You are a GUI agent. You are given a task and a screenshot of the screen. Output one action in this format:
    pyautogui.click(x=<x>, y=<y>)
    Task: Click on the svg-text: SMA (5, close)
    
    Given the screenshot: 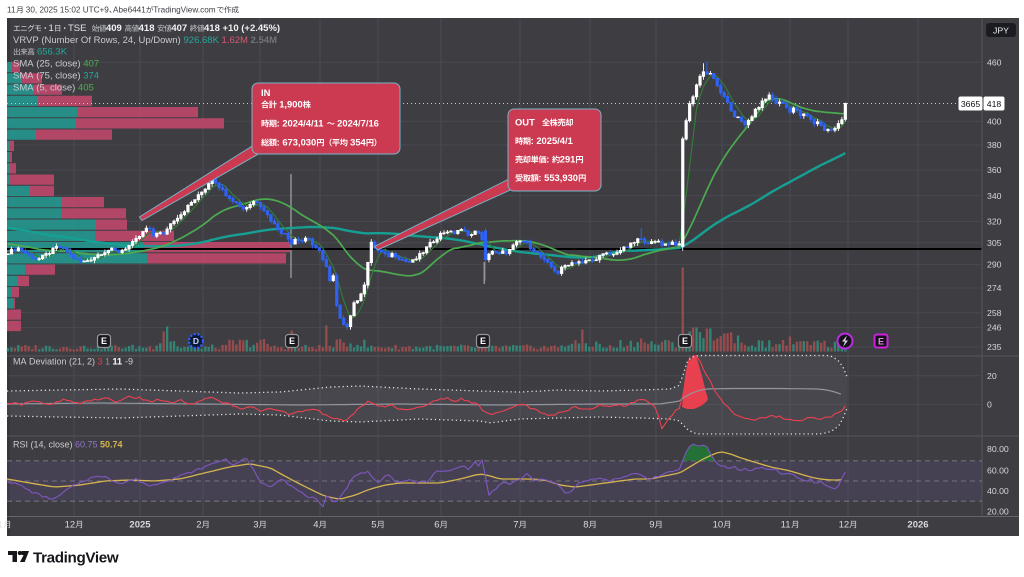 What is the action you would take?
    pyautogui.click(x=45, y=88)
    